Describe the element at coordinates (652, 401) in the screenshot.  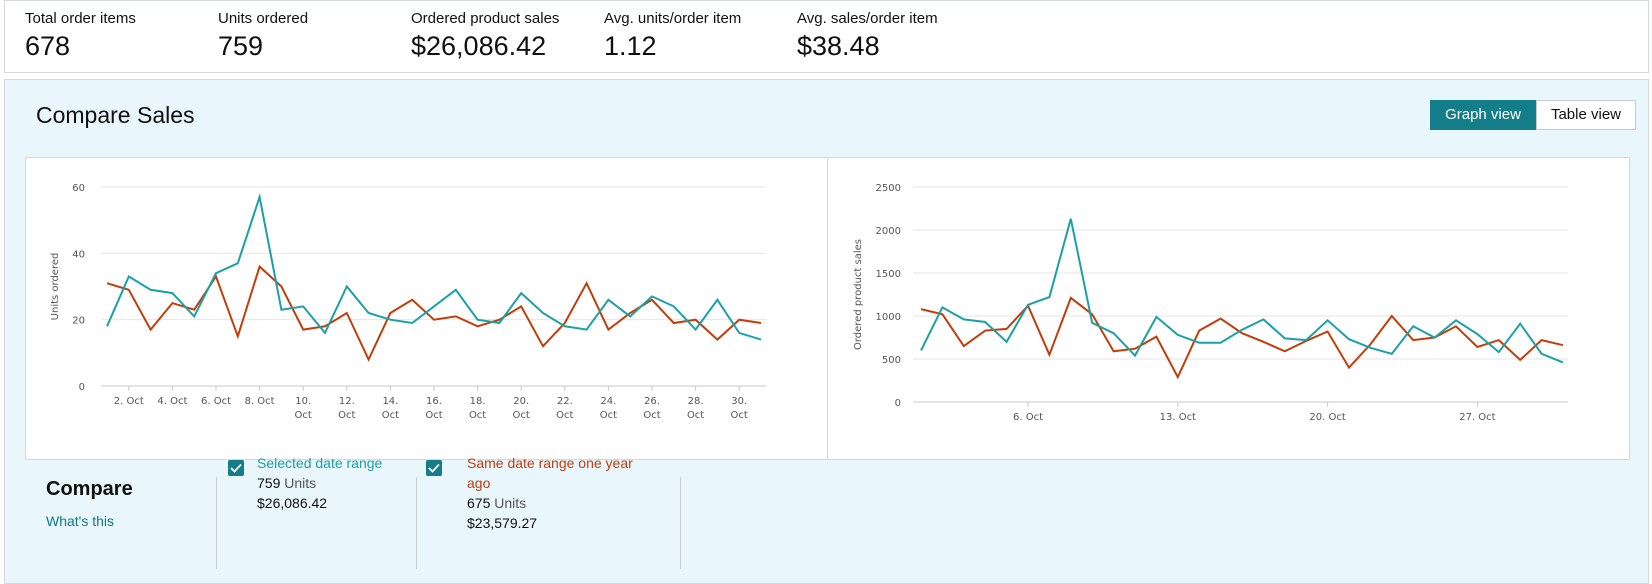
I see `x-tick-label: 26.` at that location.